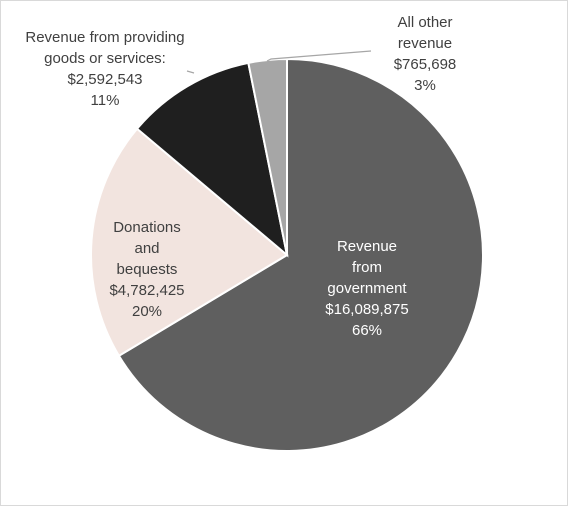  What do you see at coordinates (425, 54) in the screenshot?
I see `data-label-3: All other revenue $765,698 3%` at bounding box center [425, 54].